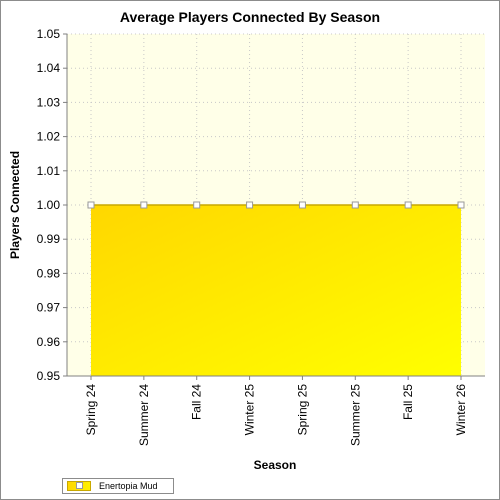  I want to click on x-tick-label: Winter 25, so click(250, 410).